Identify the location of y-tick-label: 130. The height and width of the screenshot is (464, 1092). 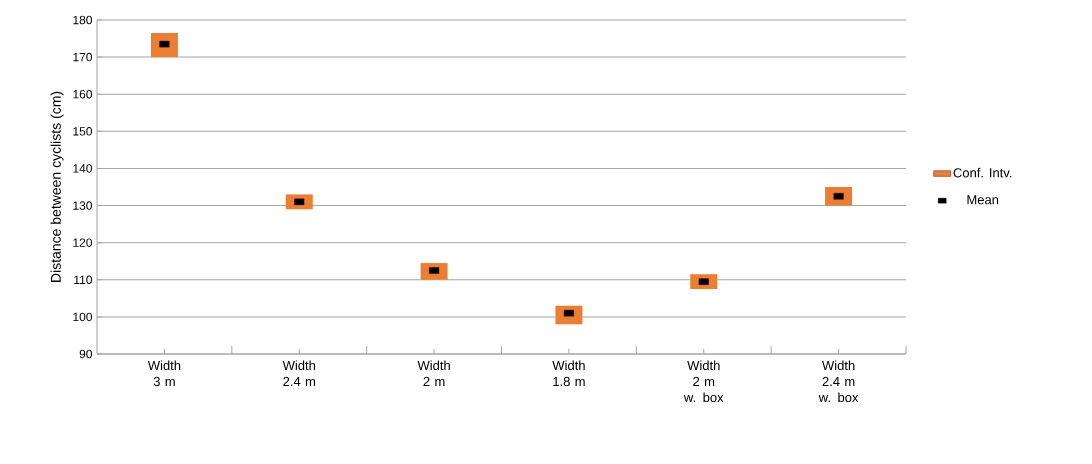
(82, 205).